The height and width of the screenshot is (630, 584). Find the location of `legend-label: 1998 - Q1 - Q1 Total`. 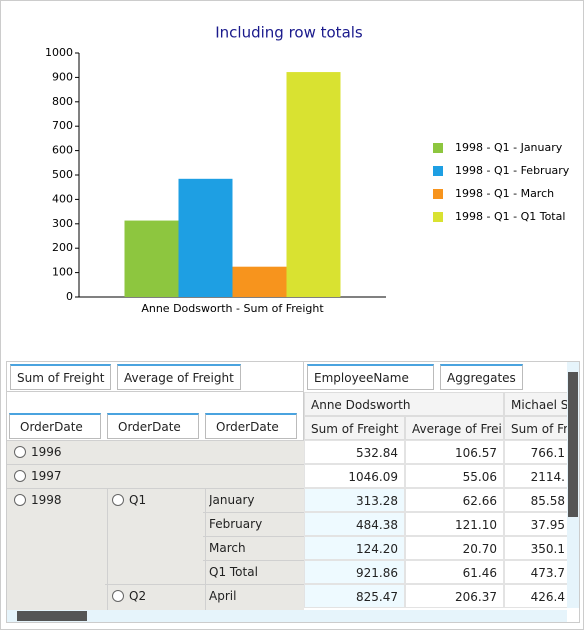

legend-label: 1998 - Q1 - Q1 Total is located at coordinates (510, 216).